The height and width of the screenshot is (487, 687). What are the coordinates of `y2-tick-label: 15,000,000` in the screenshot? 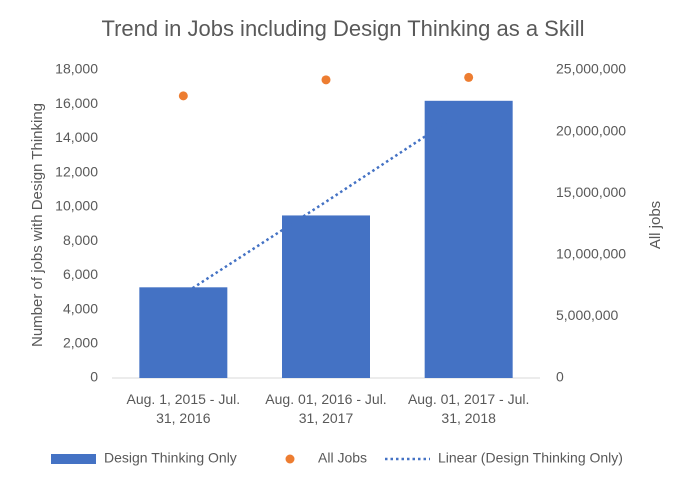 It's located at (591, 192).